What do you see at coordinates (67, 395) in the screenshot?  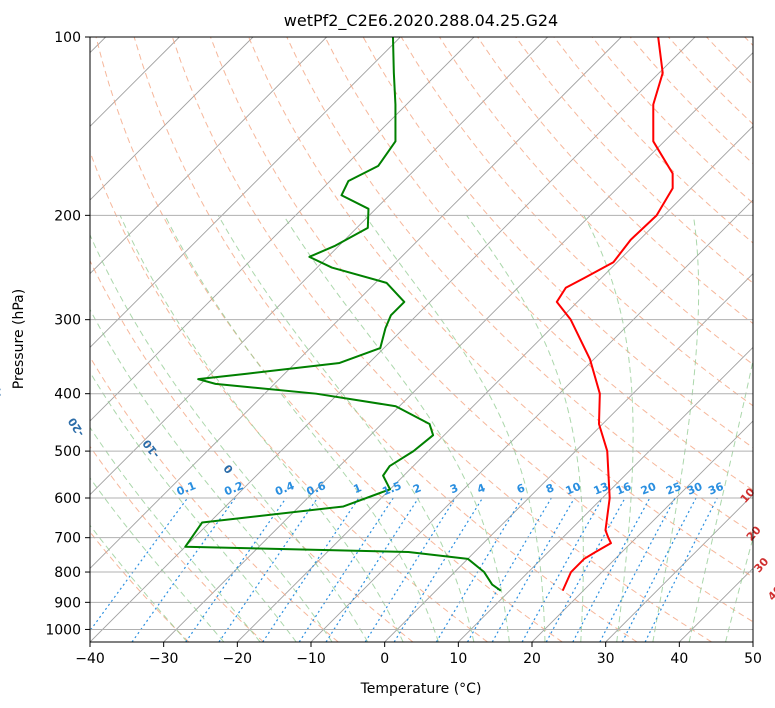 I see `y-tick-label: 400` at bounding box center [67, 395].